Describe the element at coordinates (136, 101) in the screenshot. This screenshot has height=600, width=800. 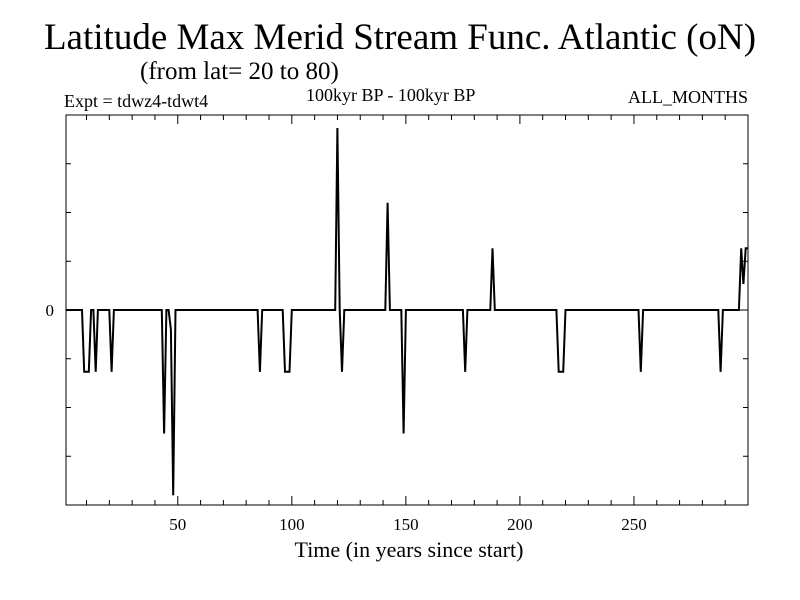
I see `experiment-label: Expt = tdwz4-tdwt4` at that location.